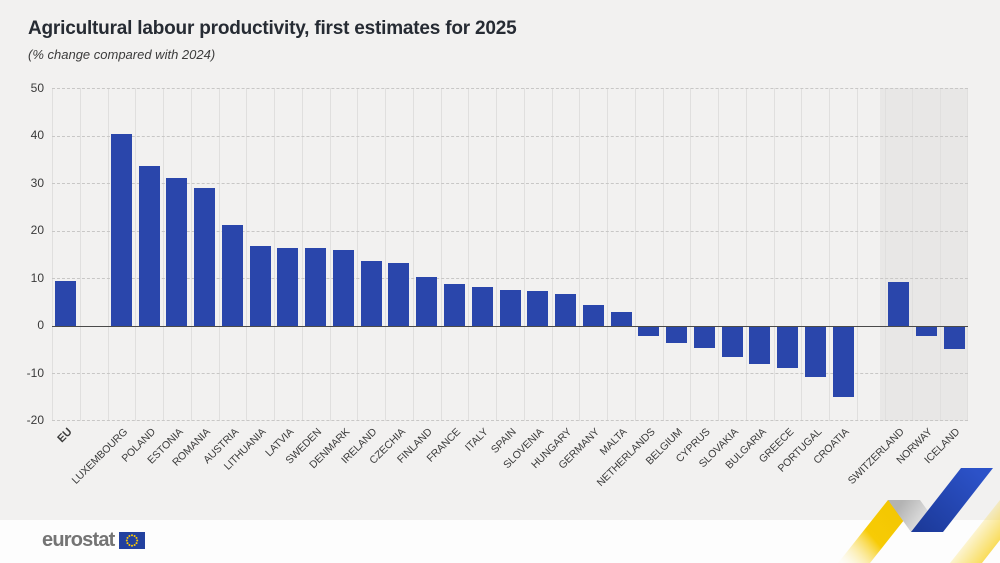 This screenshot has height=563, width=1000. Describe the element at coordinates (78, 540) in the screenshot. I see `eurostat-wordmark: eurostat` at that location.